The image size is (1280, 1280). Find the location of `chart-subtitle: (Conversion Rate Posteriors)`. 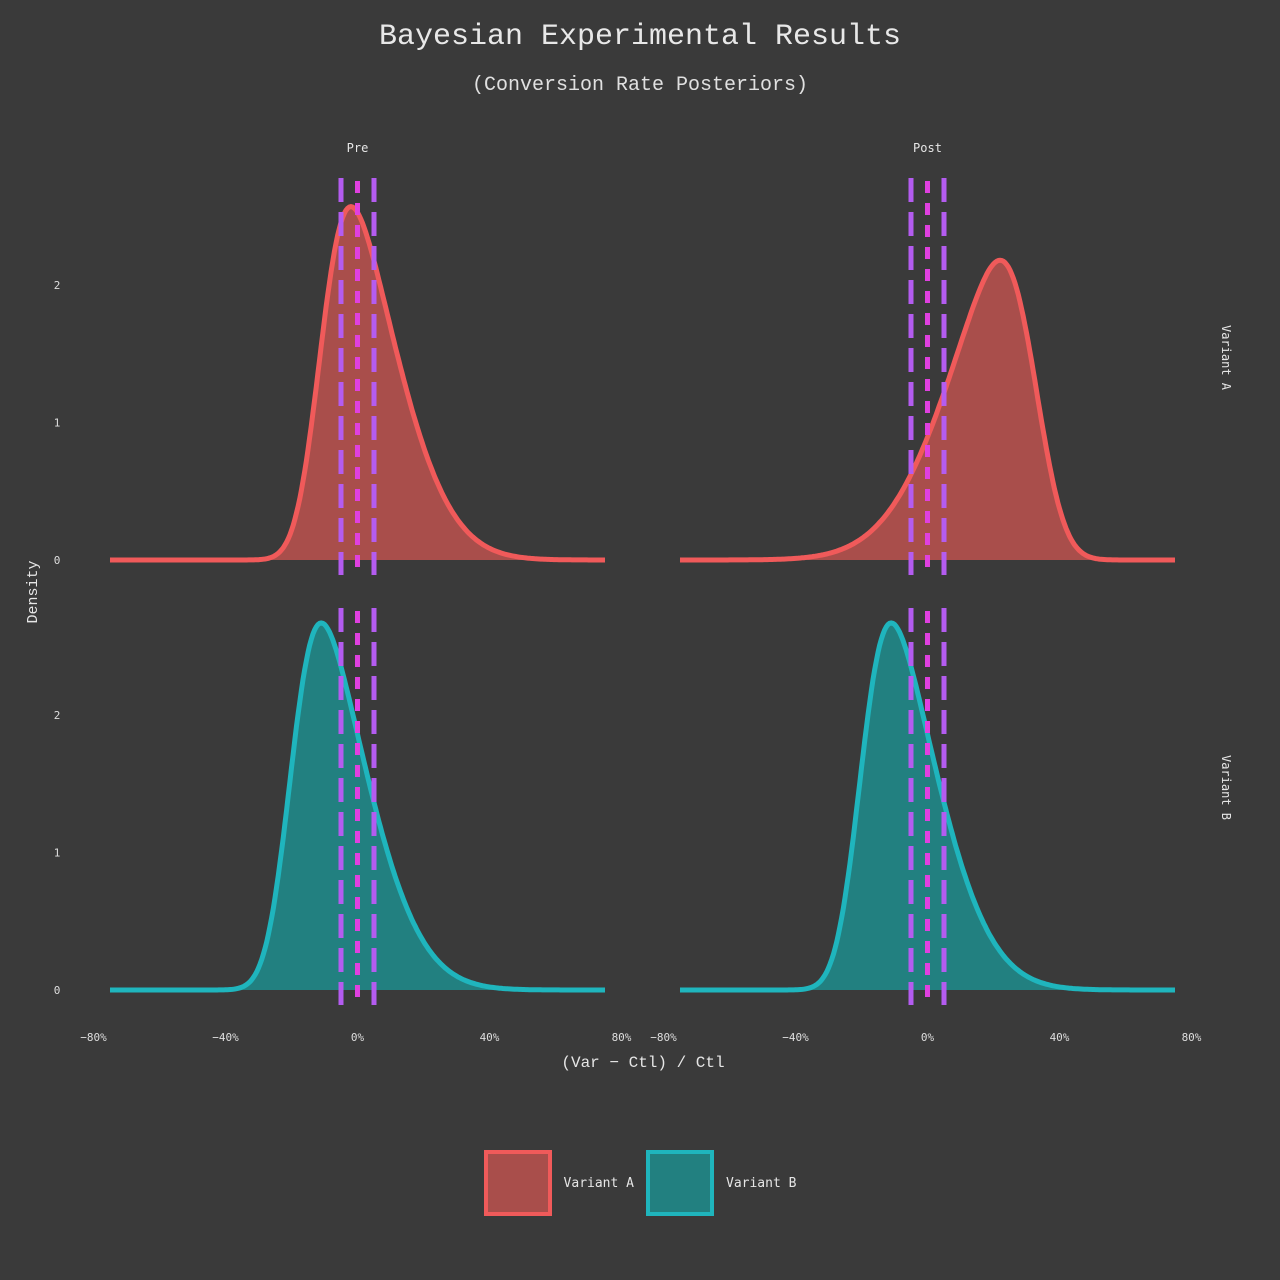

chart-subtitle: (Conversion Rate Posteriors) is located at coordinates (640, 85).